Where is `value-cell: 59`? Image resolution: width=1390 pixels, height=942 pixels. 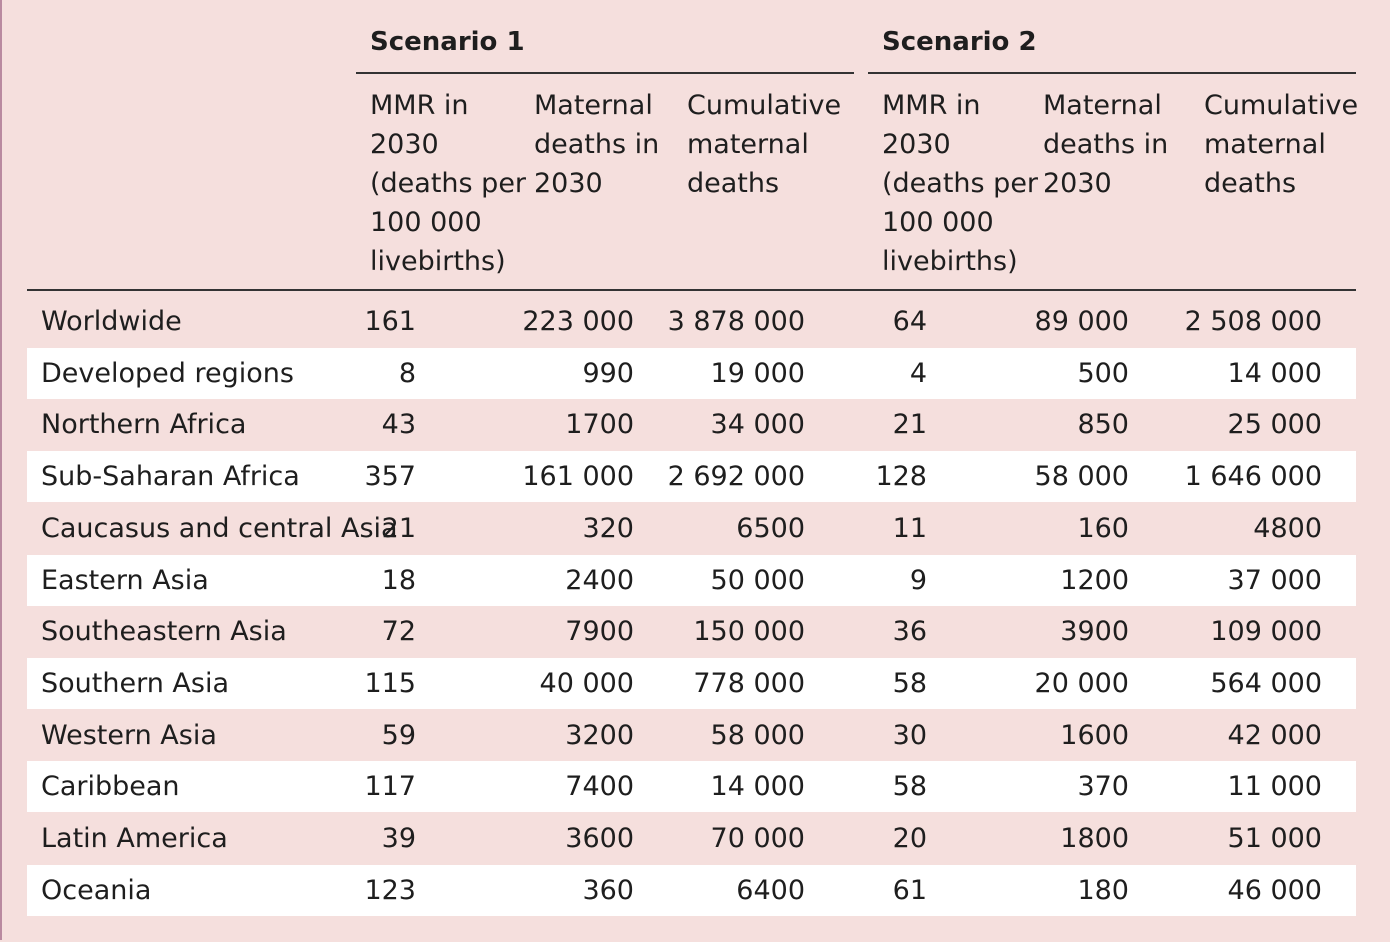
value-cell: 59 is located at coordinates (398, 735).